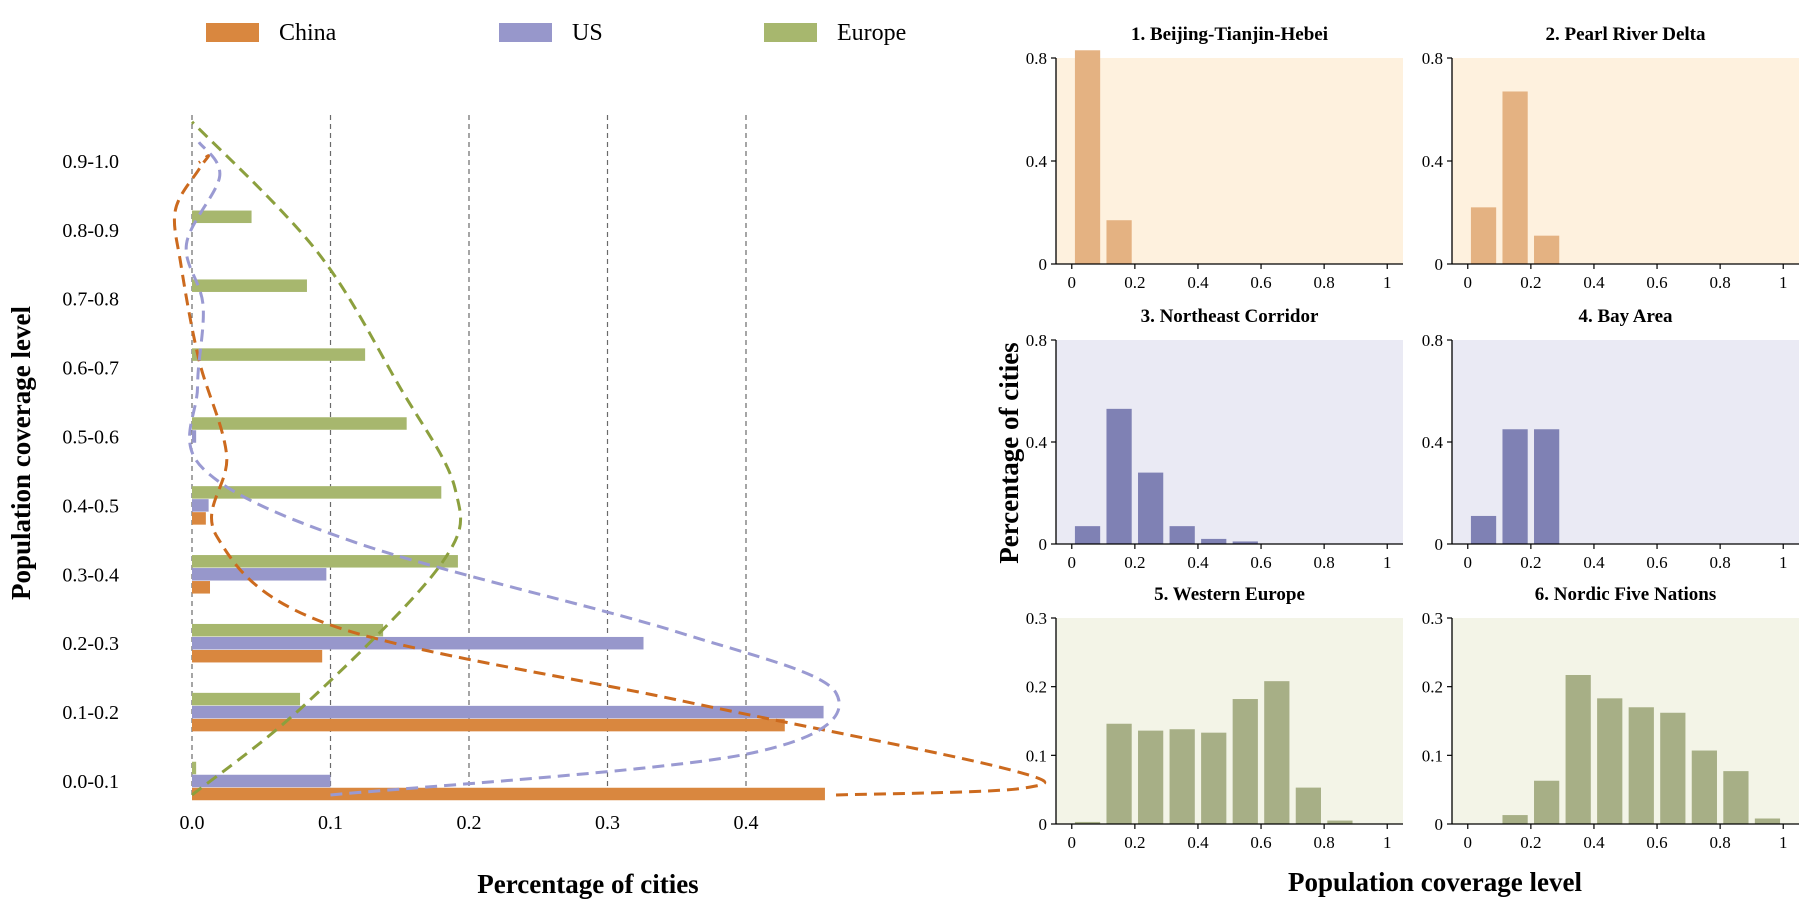 The image size is (1802, 915). What do you see at coordinates (587, 884) in the screenshot?
I see `x-axis-label: Percentage of cities` at bounding box center [587, 884].